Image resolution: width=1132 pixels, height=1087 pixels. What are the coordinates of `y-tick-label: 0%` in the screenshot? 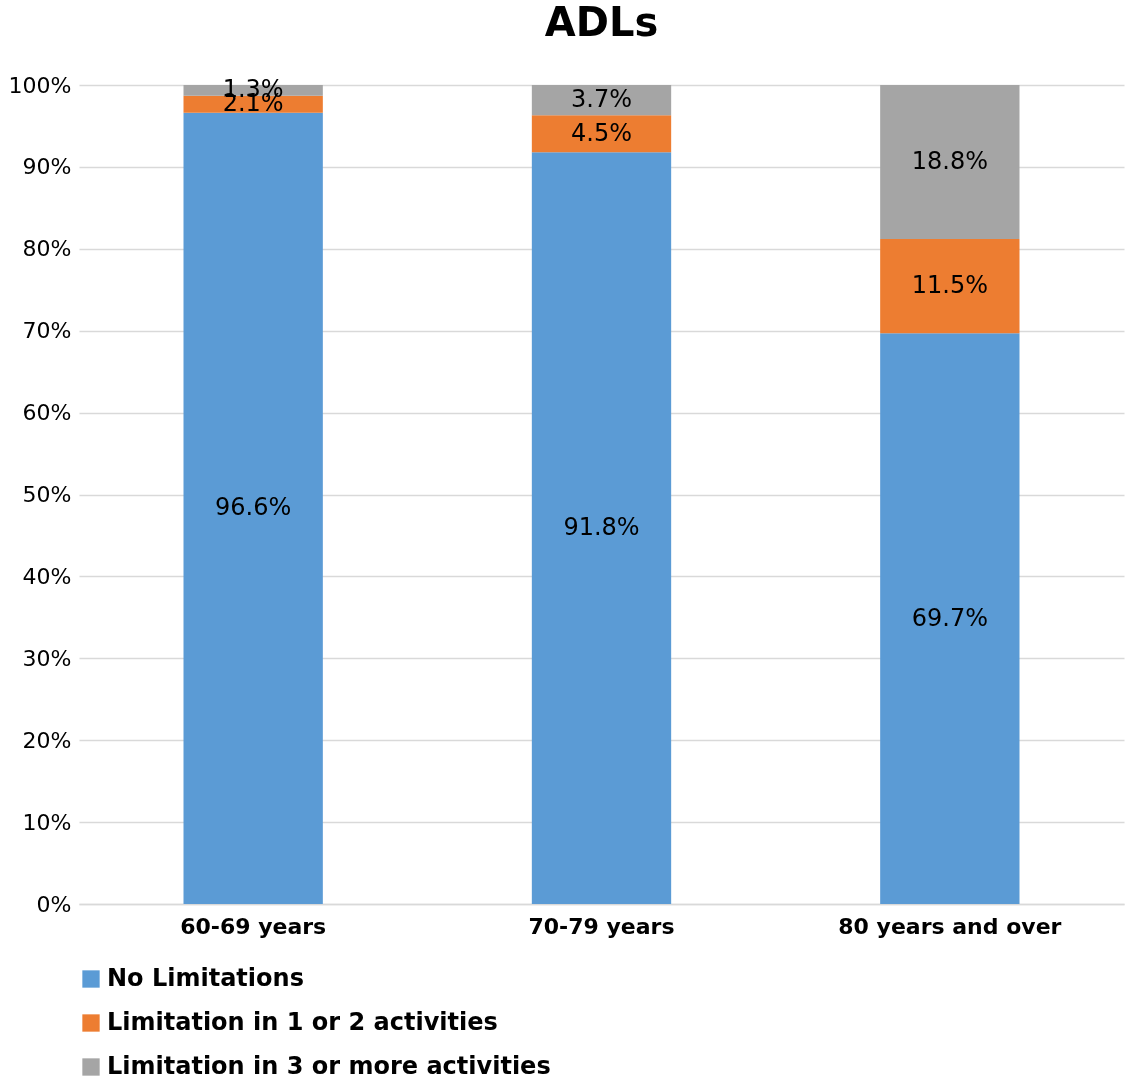 It's located at (54, 904).